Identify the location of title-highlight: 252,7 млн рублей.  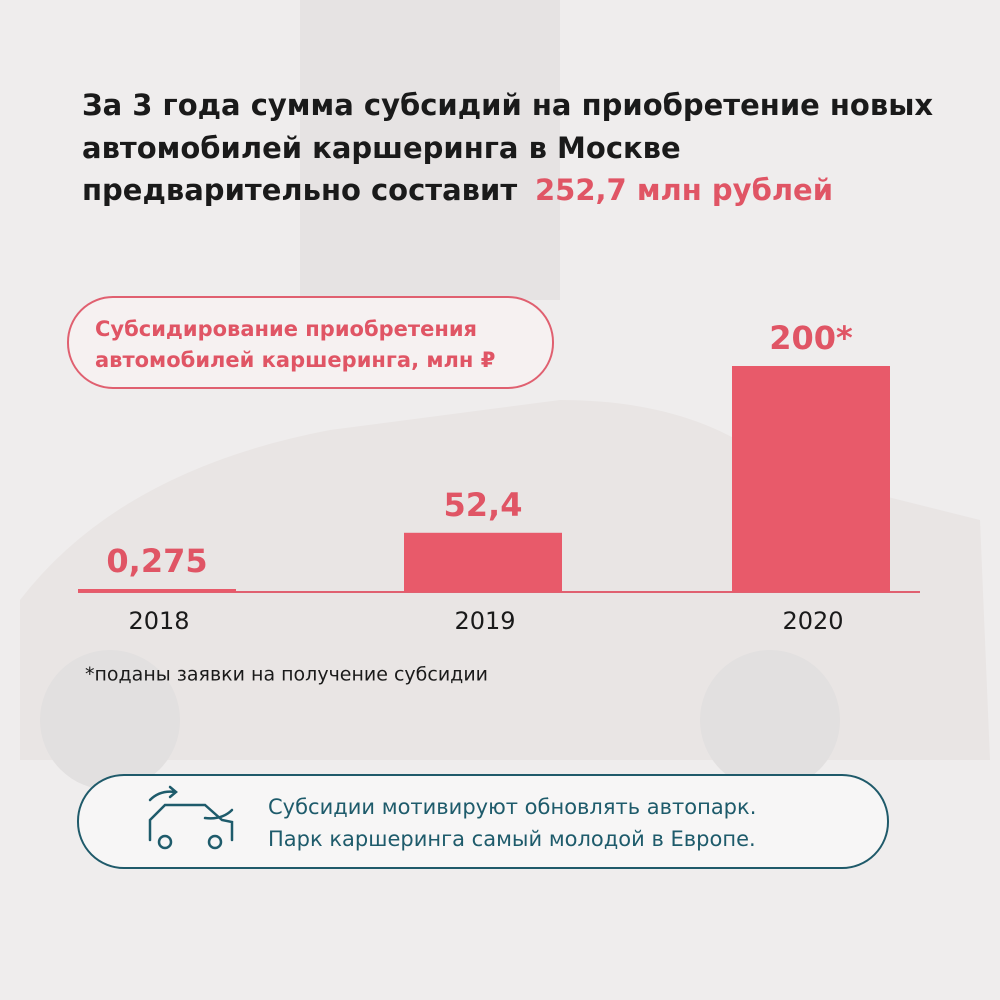
(684, 190).